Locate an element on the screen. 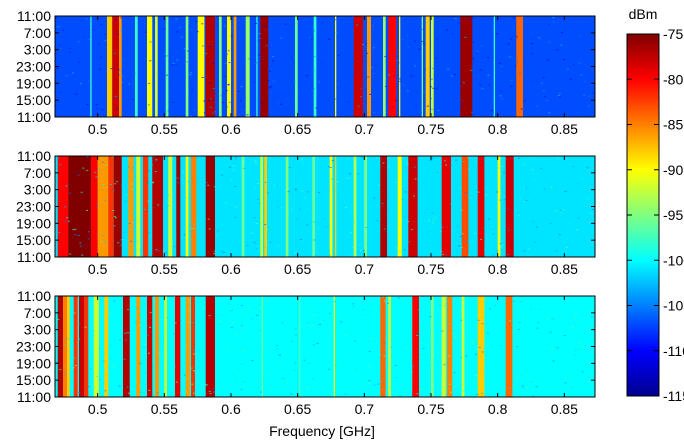 The image size is (684, 442). colorbar-tick-label: -95 is located at coordinates (673, 215).